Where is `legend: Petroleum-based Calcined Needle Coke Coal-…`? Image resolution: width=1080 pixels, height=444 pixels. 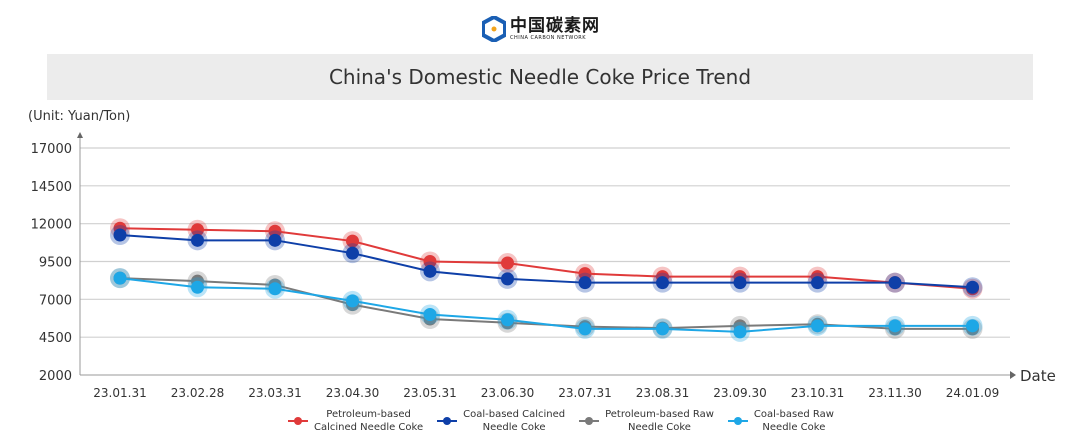 legend: Petroleum-based Calcined Needle Coke Coal-… is located at coordinates (561, 421).